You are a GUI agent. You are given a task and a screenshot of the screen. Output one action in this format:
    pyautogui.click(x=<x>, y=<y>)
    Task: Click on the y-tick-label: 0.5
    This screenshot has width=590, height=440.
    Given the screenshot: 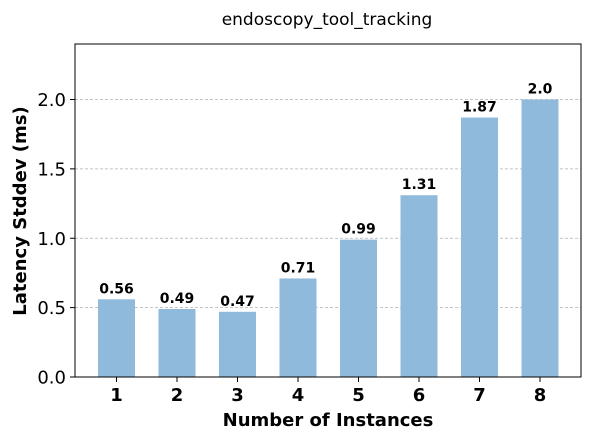 What is the action you would take?
    pyautogui.click(x=51, y=308)
    